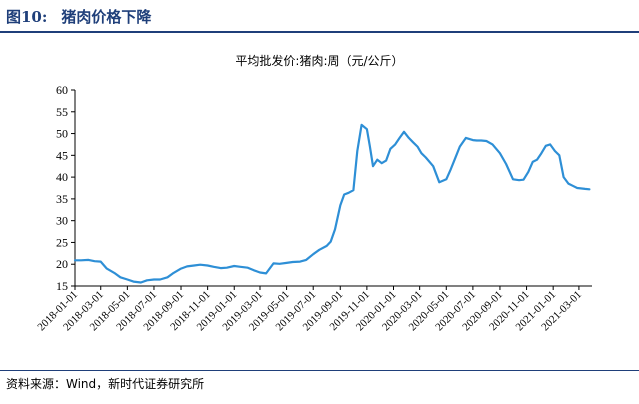 Image resolution: width=639 pixels, height=404 pixels. Describe the element at coordinates (65, 188) in the screenshot. I see `y-axis-ticks: 15 20 25 30 35 40 45 50 55 60` at that location.